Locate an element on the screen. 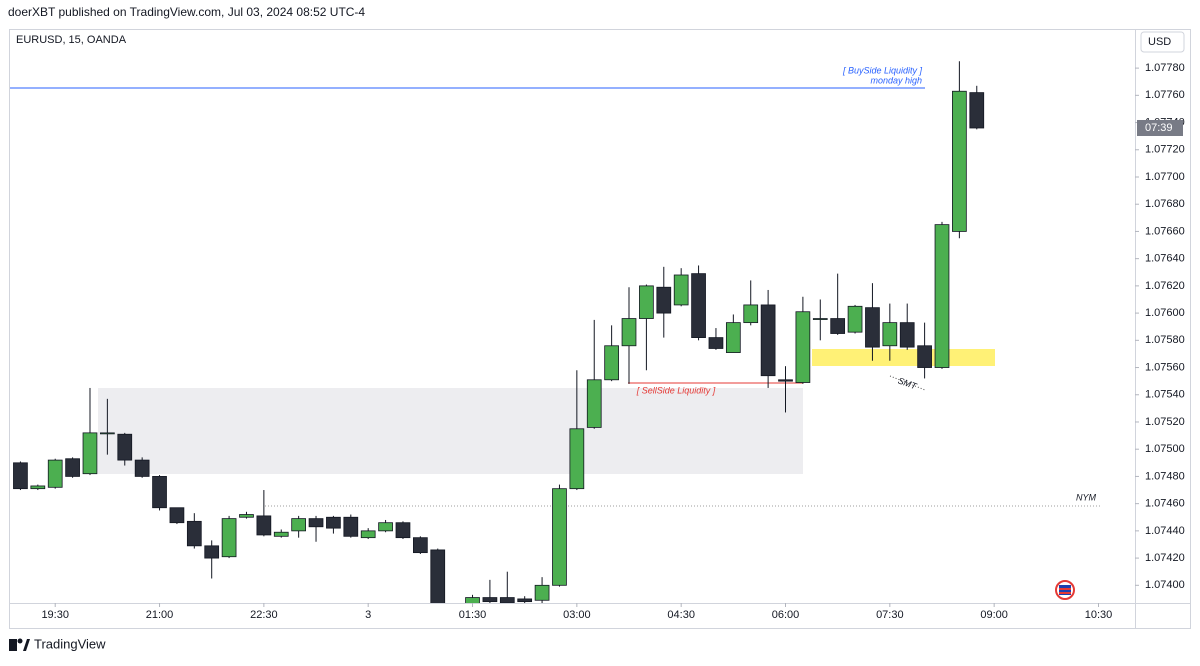 The image size is (1200, 666). y-tick-label: 1.07580 is located at coordinates (1165, 340).